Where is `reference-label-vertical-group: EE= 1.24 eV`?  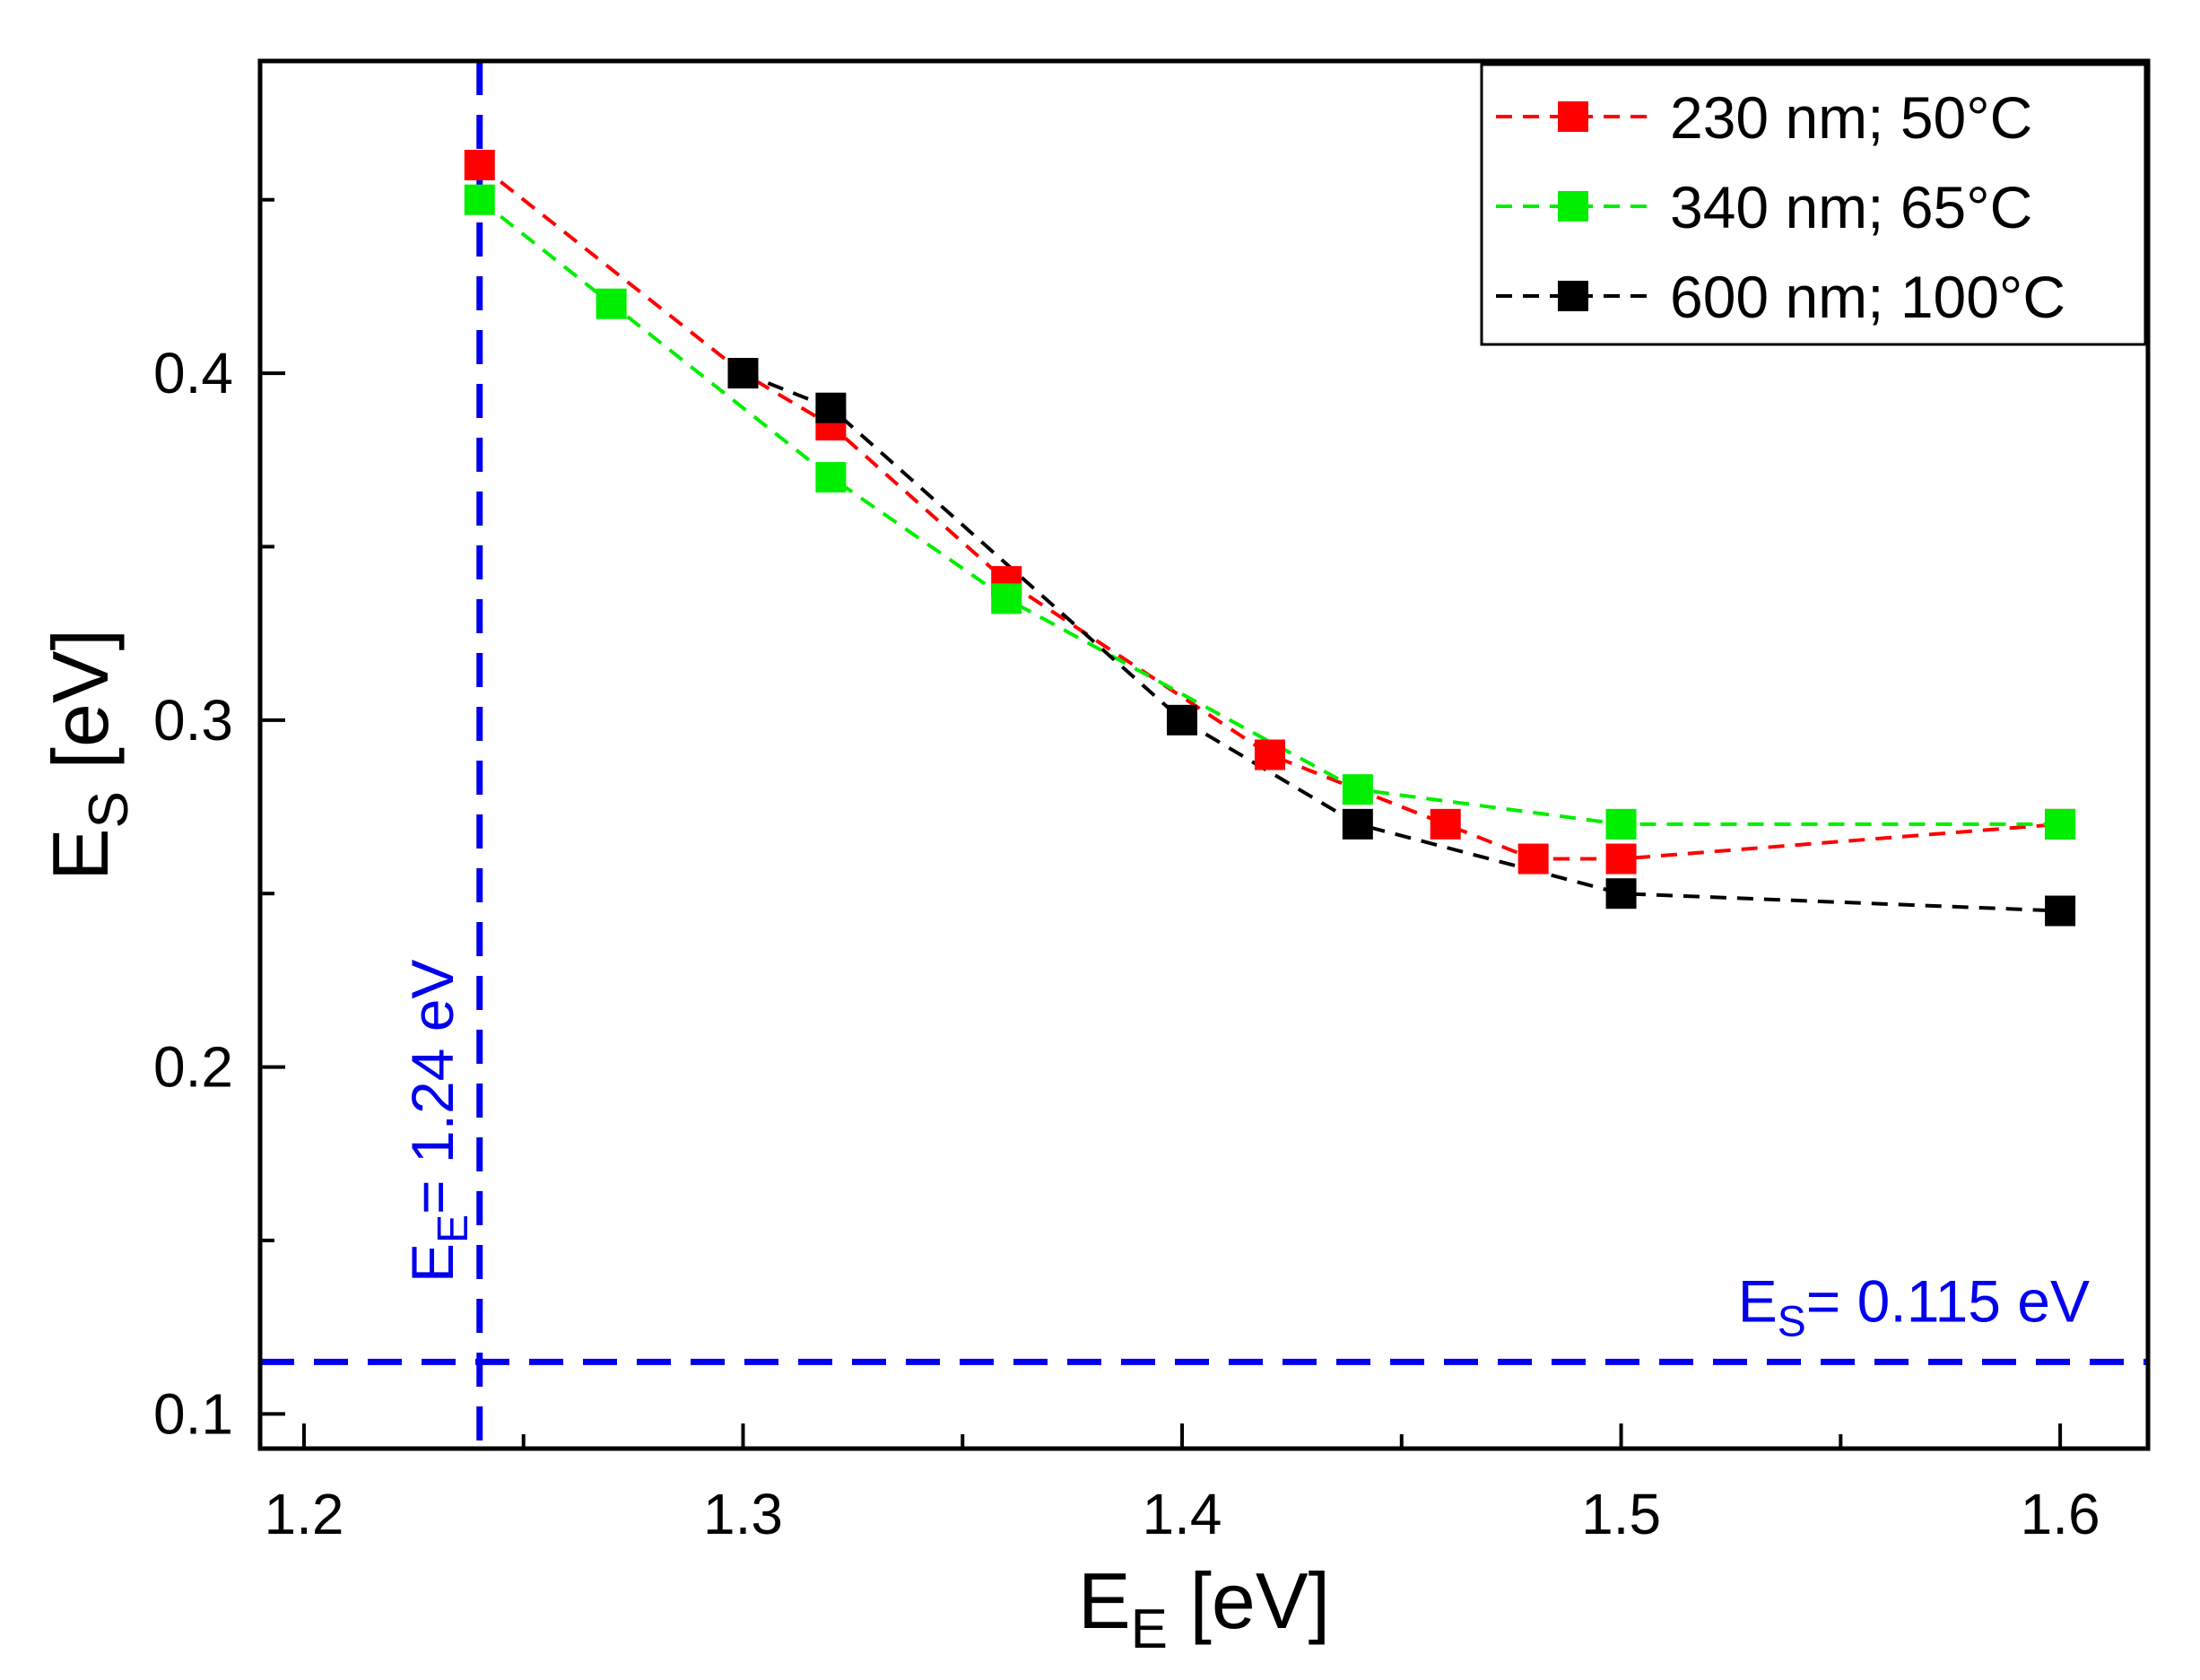
reference-label-vertical-group: EE= 1.24 eV is located at coordinates (438, 1121).